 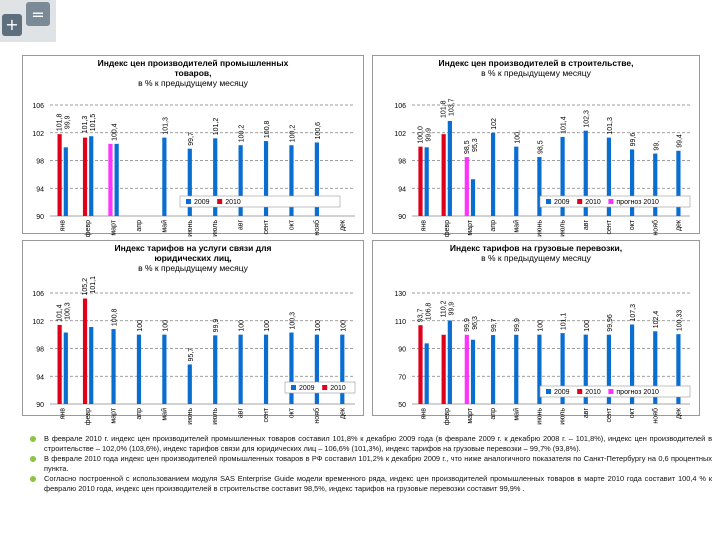 I want to click on data-label: 101,4, so click(x=564, y=125).